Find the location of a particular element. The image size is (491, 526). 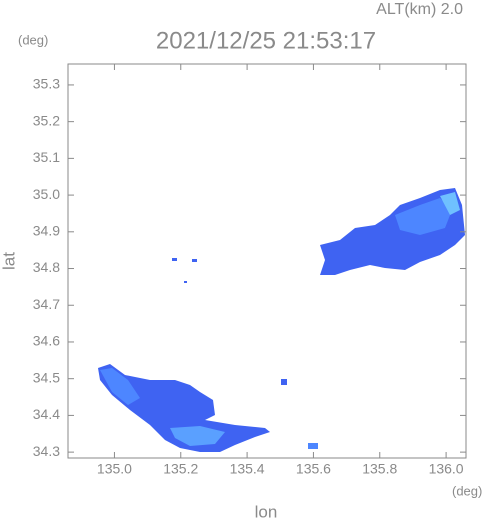

x-unit: (deg) is located at coordinates (467, 490).